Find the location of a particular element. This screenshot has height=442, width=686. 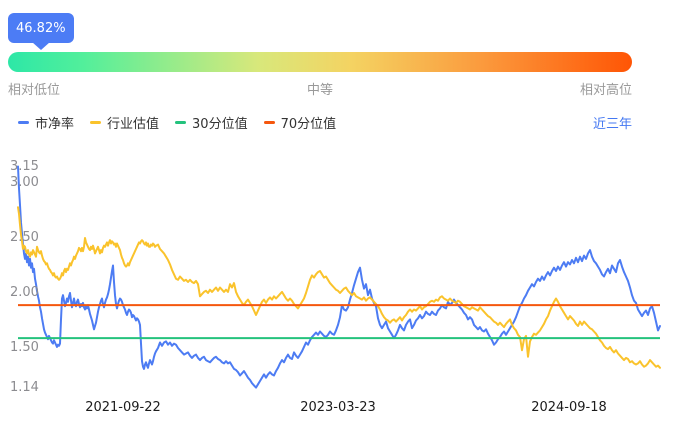

gauge-label-low: 相对低位 is located at coordinates (34, 90).